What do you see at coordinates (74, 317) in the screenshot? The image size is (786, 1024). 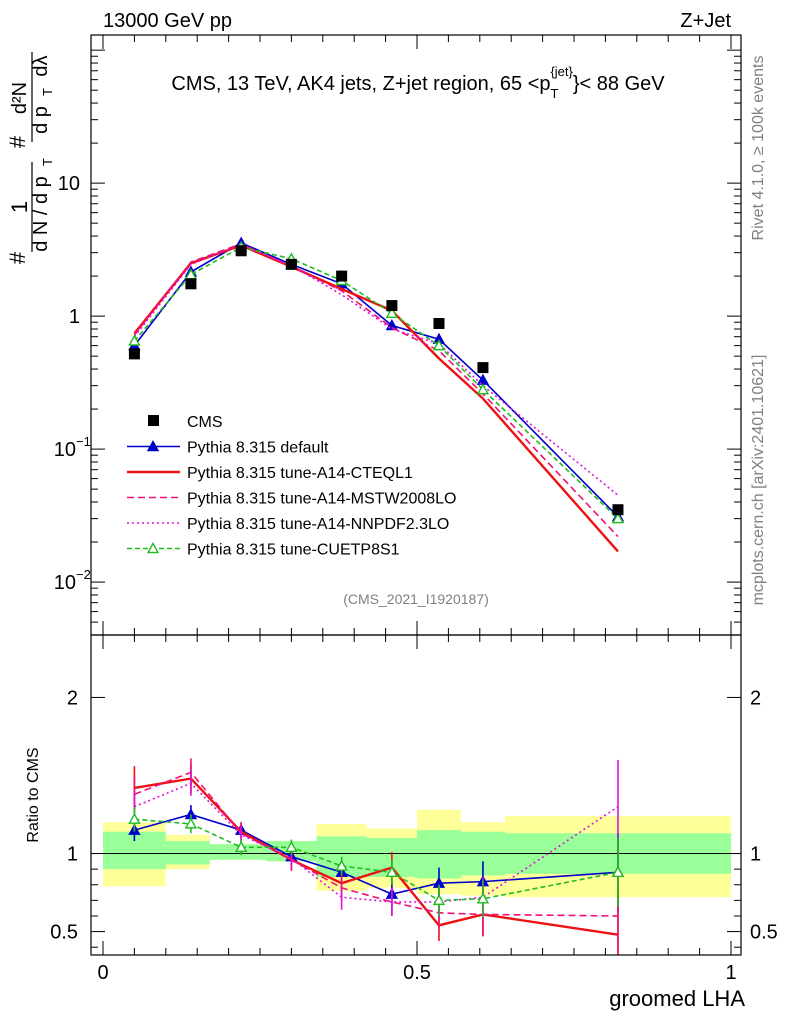 I see `y-tick-label: 1` at bounding box center [74, 317].